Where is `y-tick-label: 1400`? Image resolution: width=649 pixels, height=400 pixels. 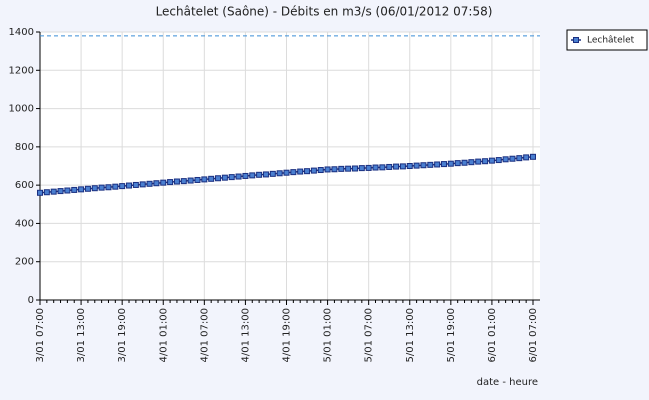 y-tick-label: 1400 is located at coordinates (21, 32).